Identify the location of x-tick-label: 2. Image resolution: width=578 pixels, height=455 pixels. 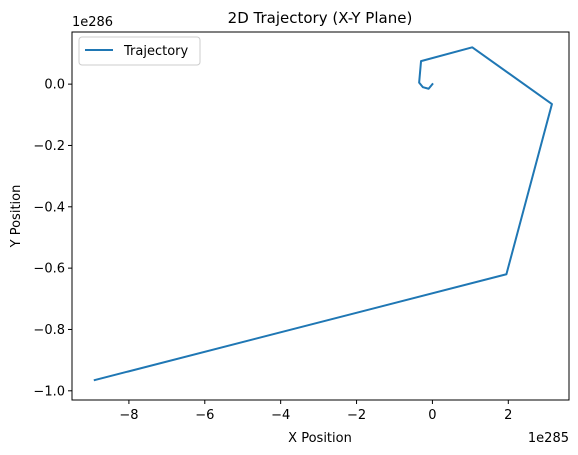
(508, 415).